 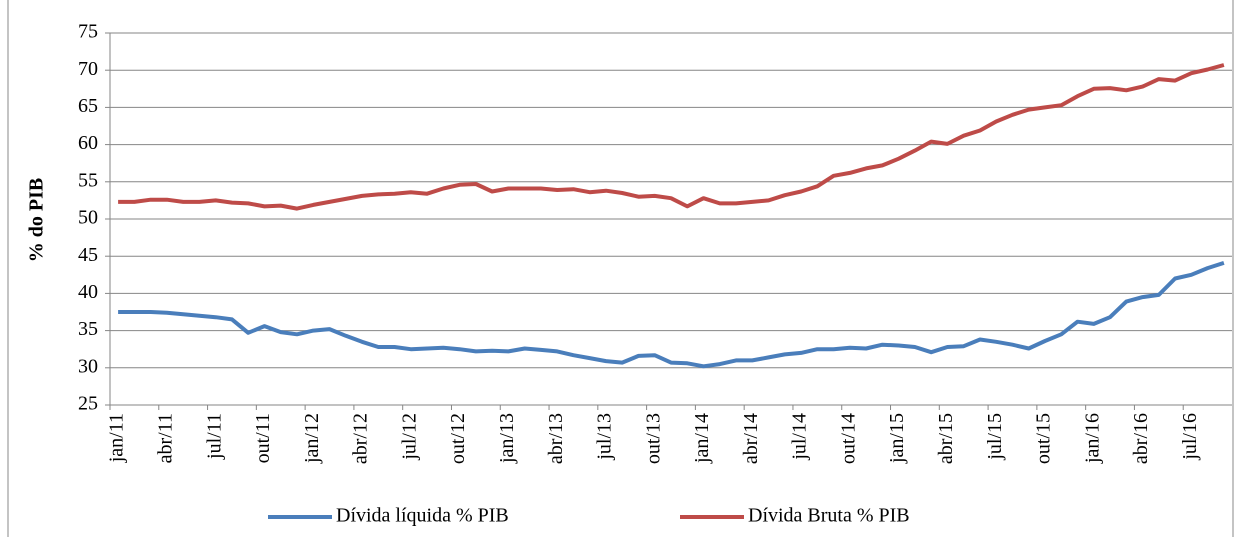 What do you see at coordinates (556, 438) in the screenshot?
I see `x-tick-label: abr/13` at bounding box center [556, 438].